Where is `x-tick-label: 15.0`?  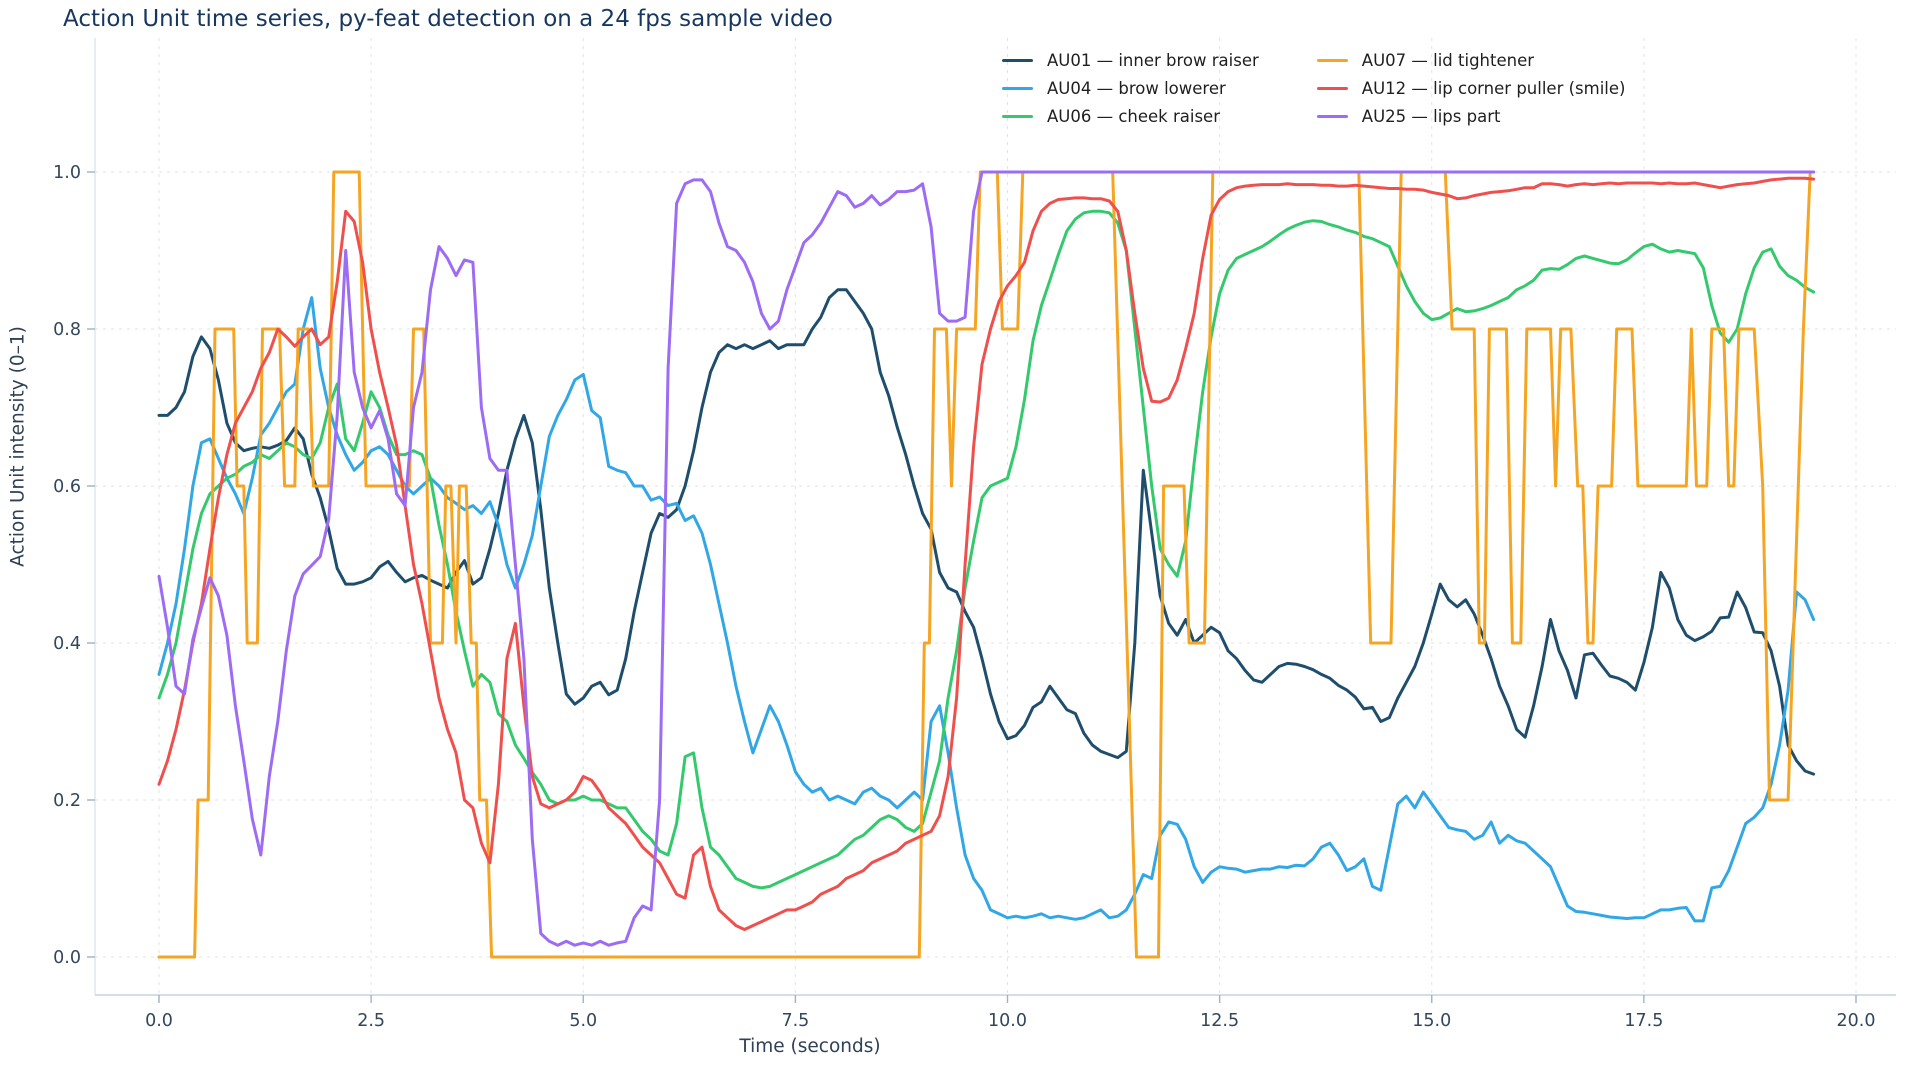 x-tick-label: 15.0 is located at coordinates (1431, 1021).